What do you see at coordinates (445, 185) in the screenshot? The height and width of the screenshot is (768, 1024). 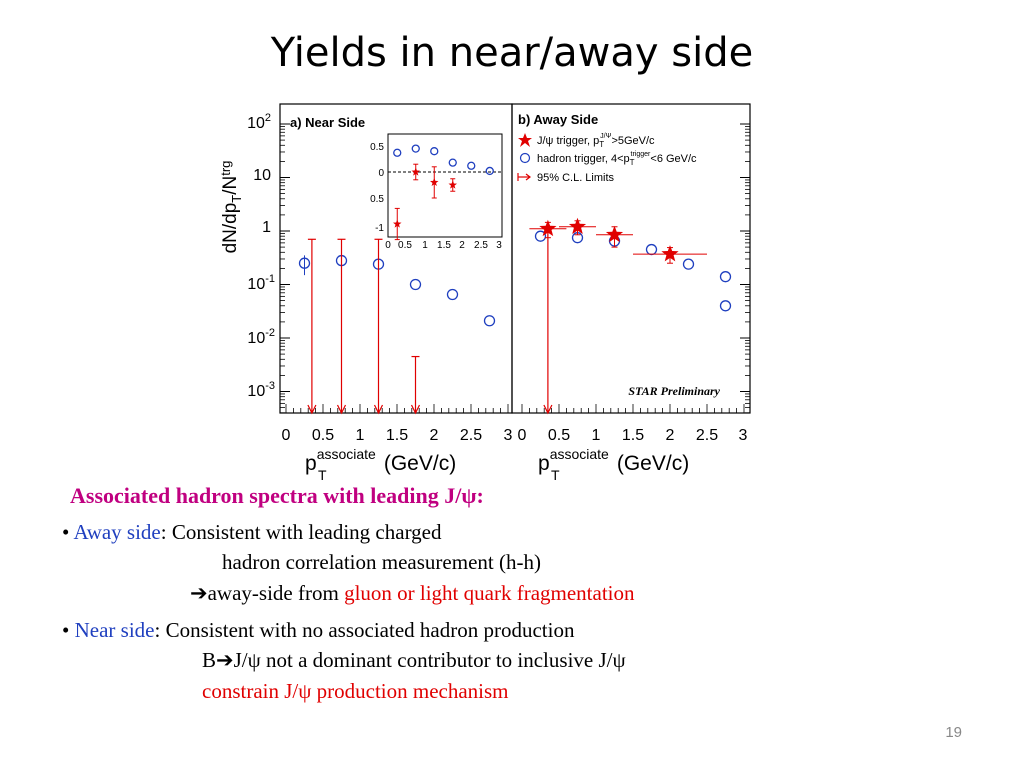 I see `inset-frame` at bounding box center [445, 185].